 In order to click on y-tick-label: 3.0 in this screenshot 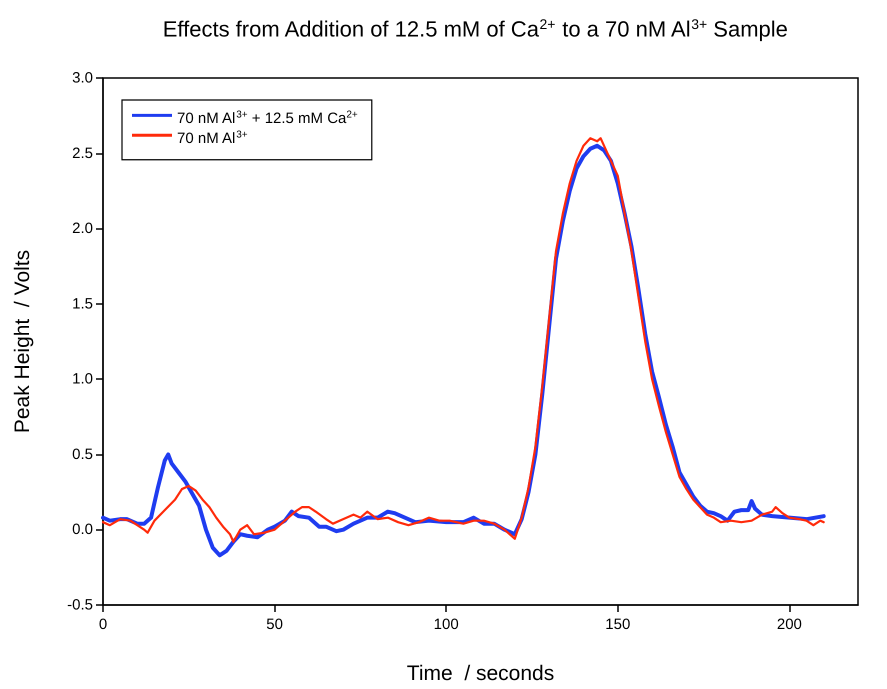, I will do `click(82, 78)`.